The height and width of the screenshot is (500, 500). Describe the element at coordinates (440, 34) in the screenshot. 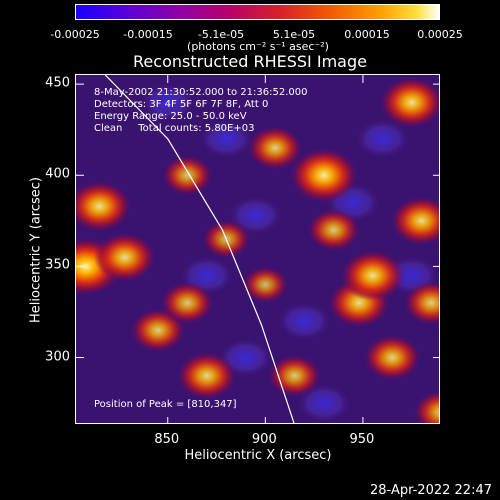

I see `colorbar-tick-label: 0.00025` at that location.